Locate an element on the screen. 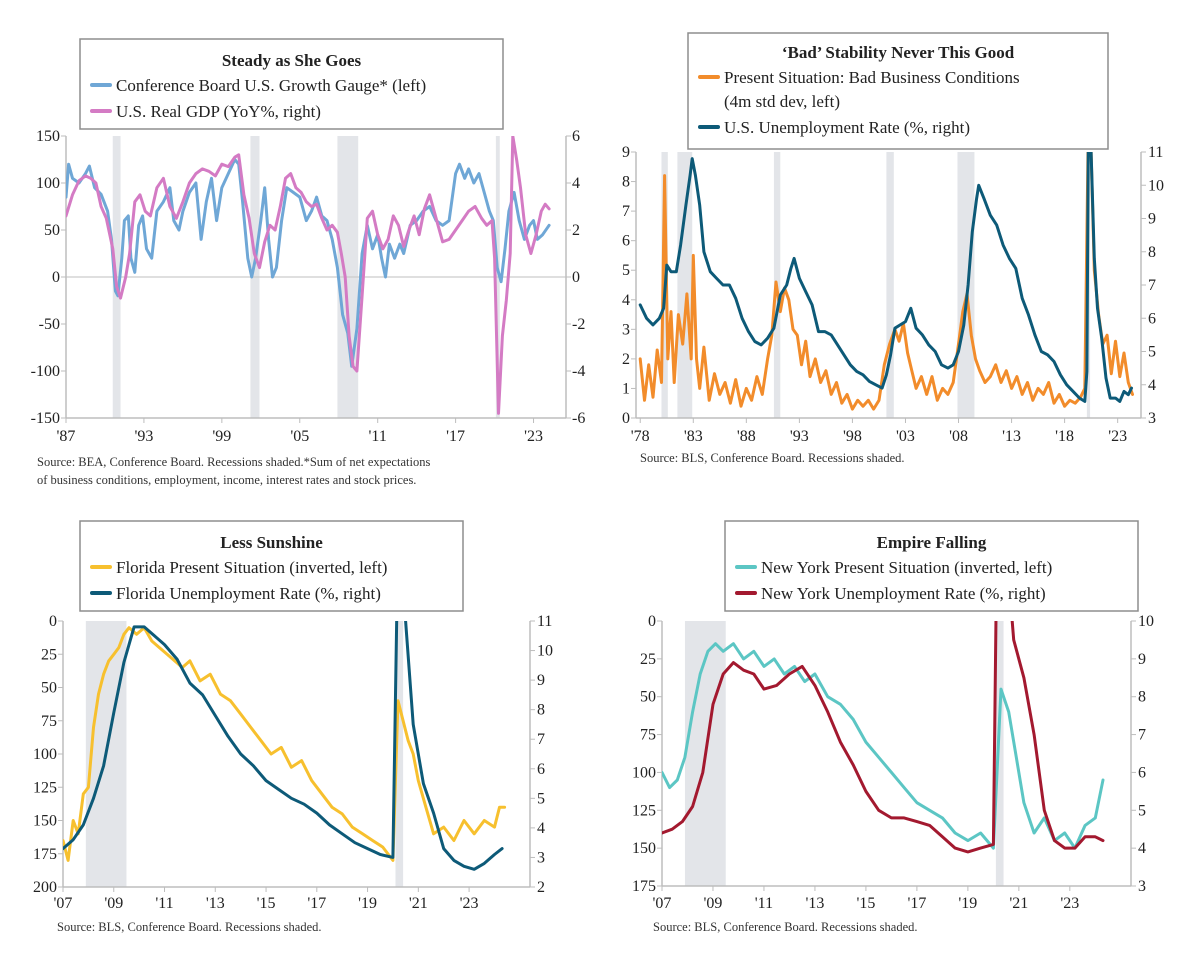  x-tick-label: '98 is located at coordinates (852, 436).